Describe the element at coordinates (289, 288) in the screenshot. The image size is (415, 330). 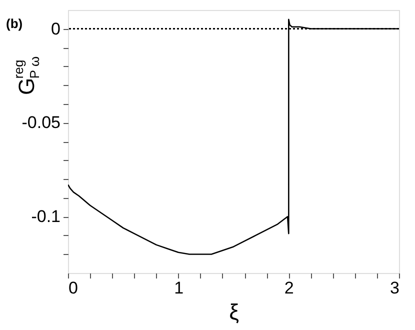
I see `x-tick-label: 2` at that location.